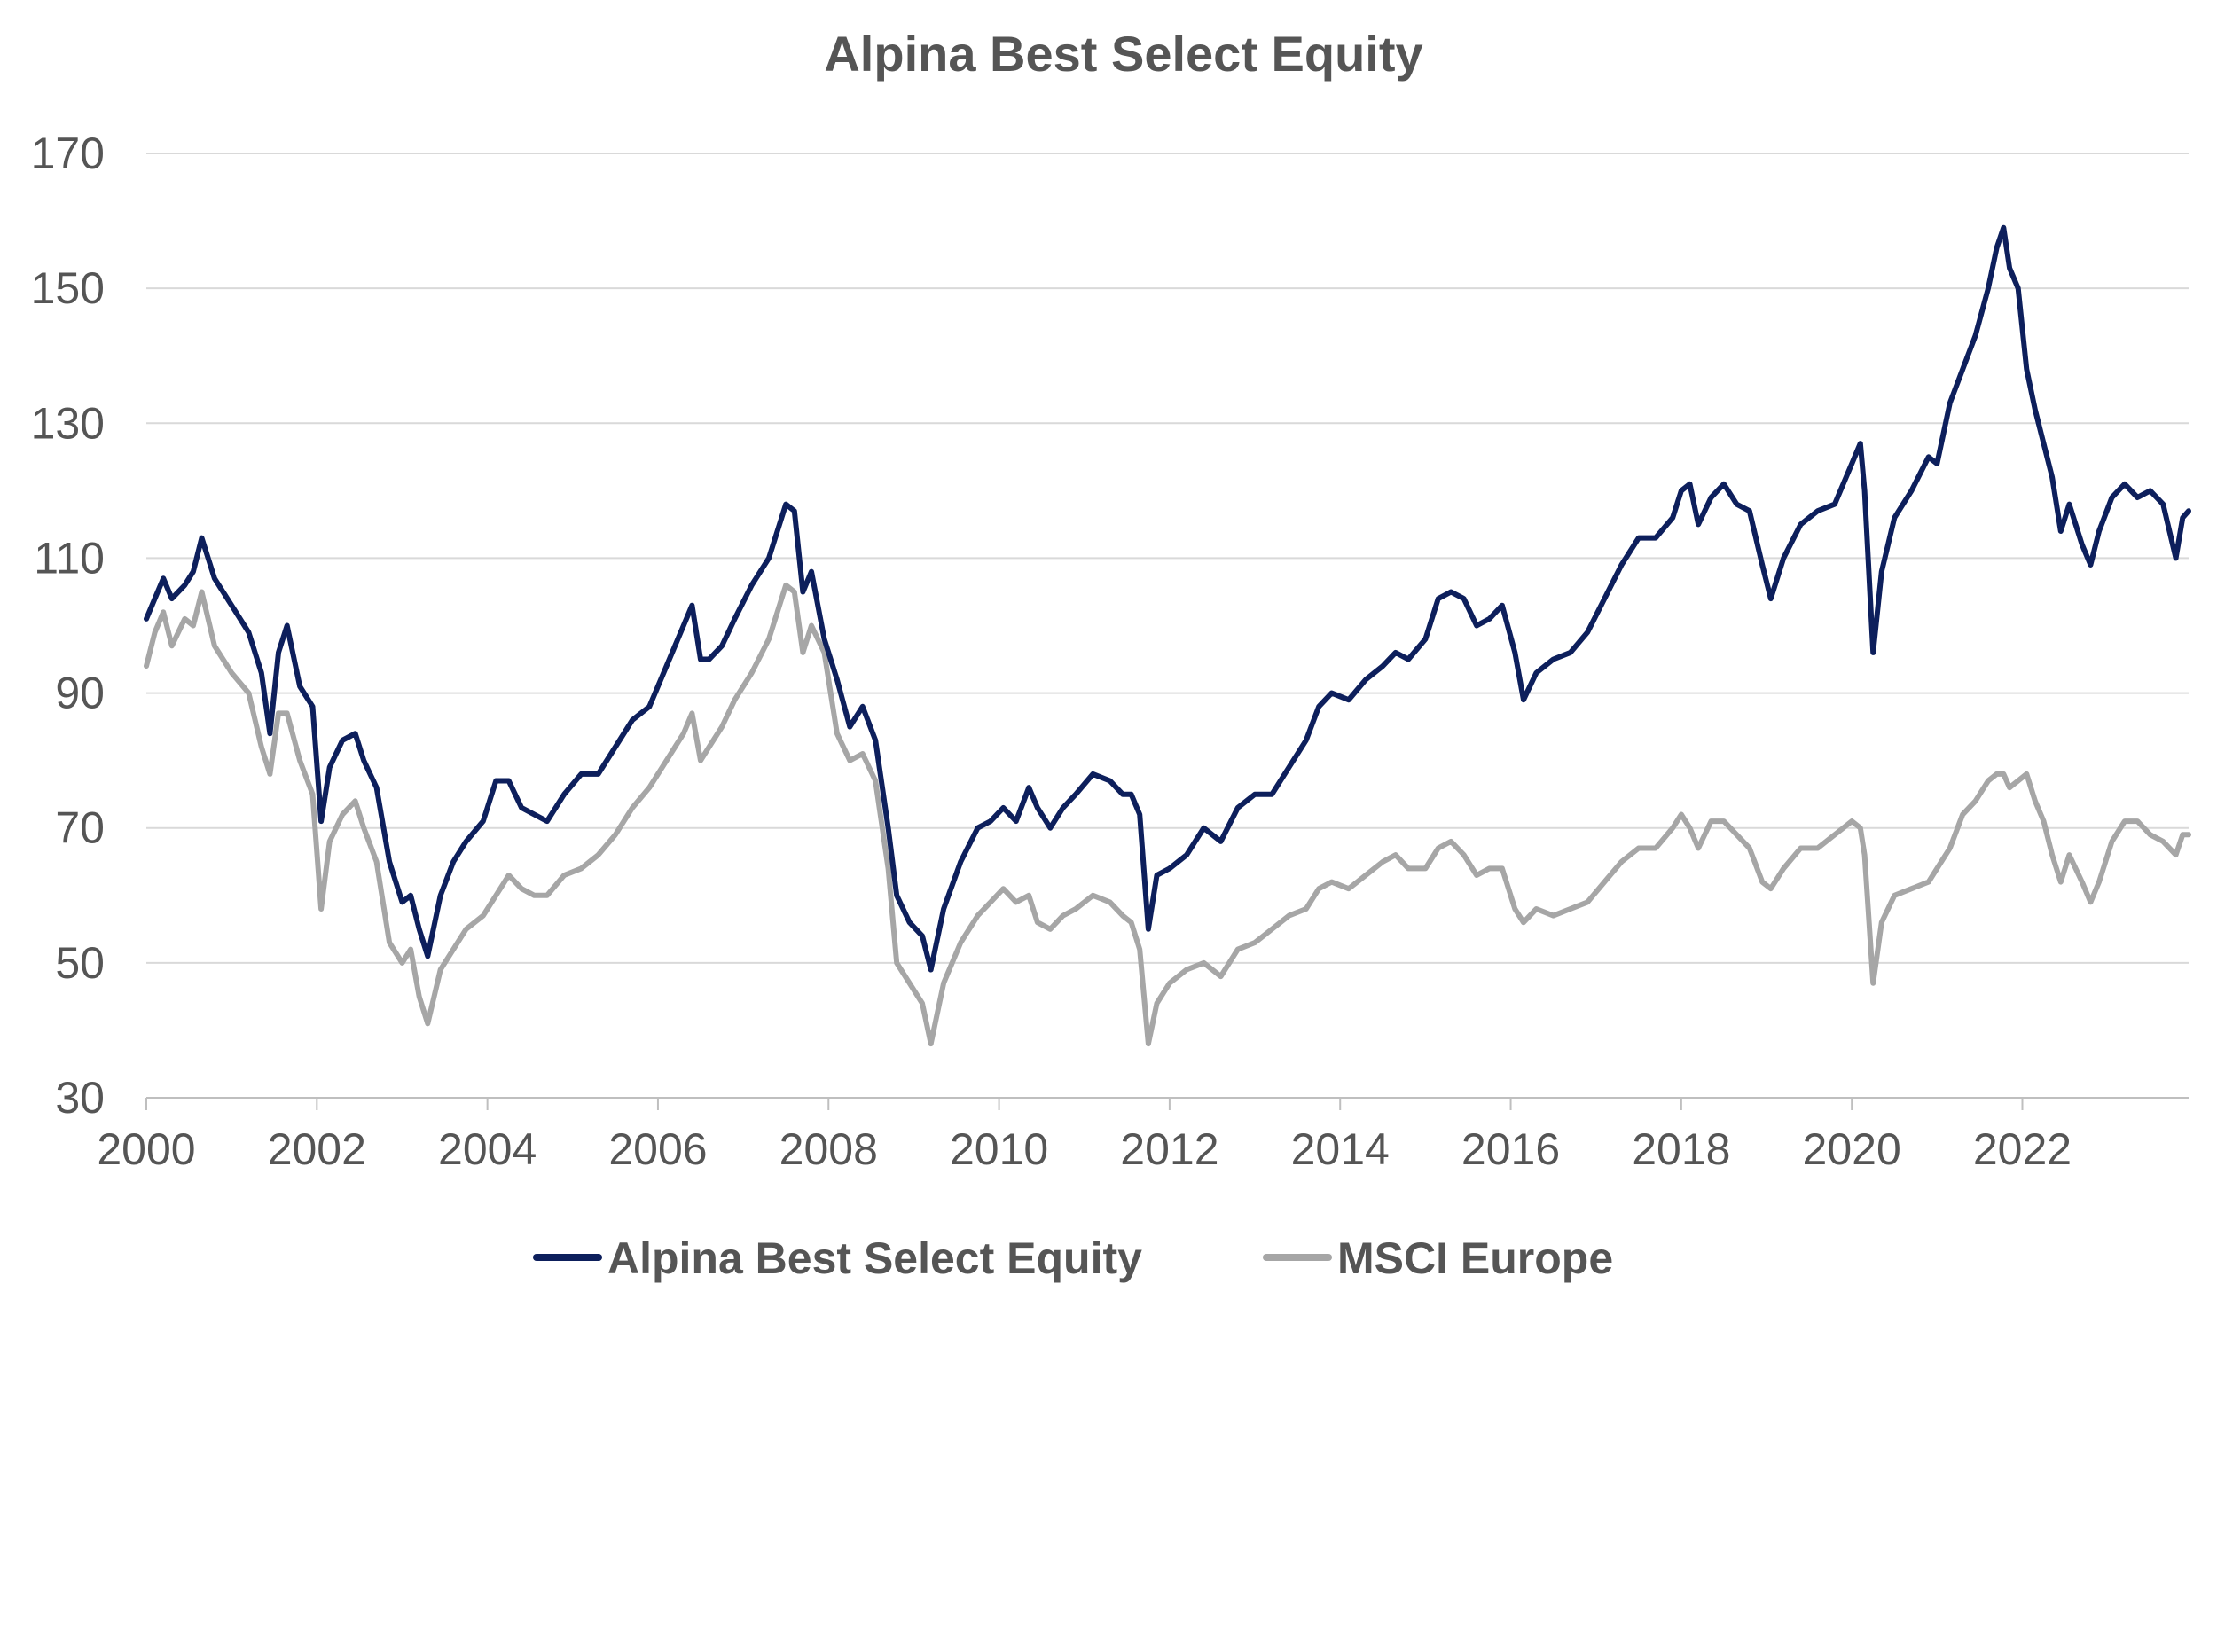  I want to click on y-tick-label: 90, so click(80, 693).